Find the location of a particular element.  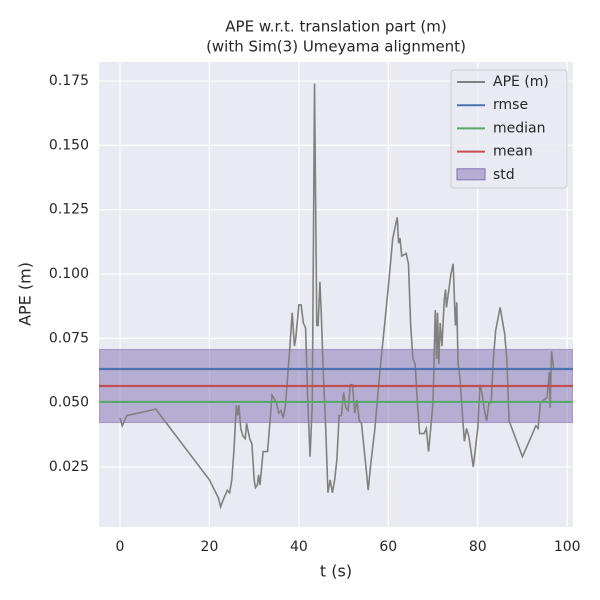

legend-swatch is located at coordinates (471, 174).